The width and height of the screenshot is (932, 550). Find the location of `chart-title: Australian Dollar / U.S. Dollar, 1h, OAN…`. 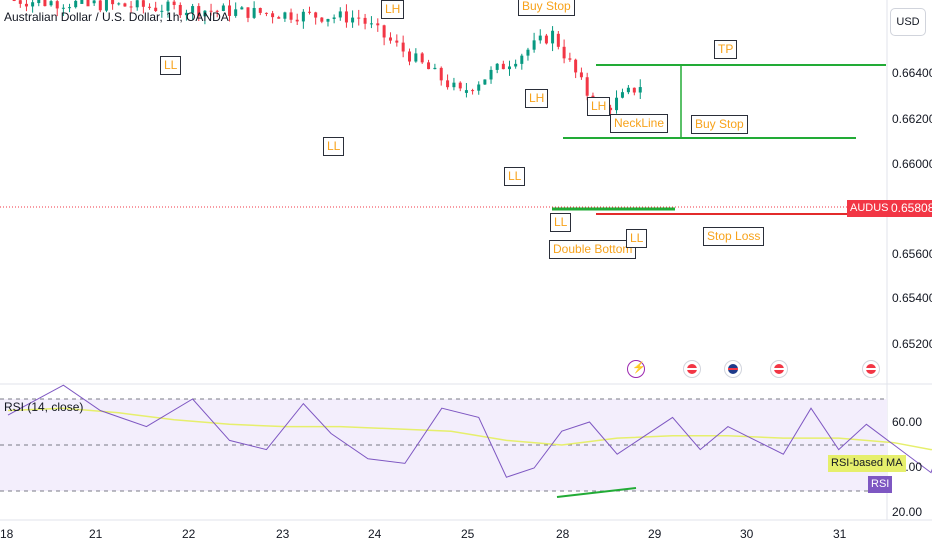

chart-title: Australian Dollar / U.S. Dollar, 1h, OAN… is located at coordinates (116, 17).